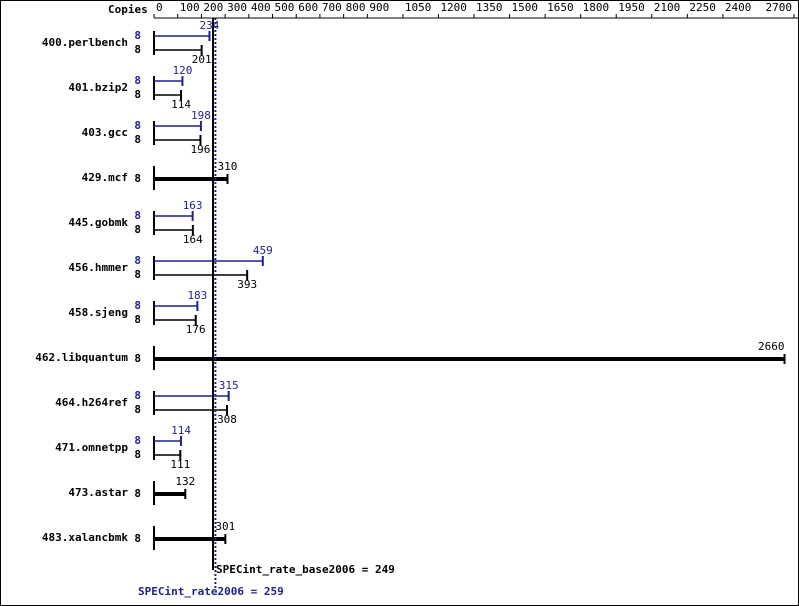  Describe the element at coordinates (98, 267) in the screenshot. I see `benchmark-label: 456.hmmer` at that location.